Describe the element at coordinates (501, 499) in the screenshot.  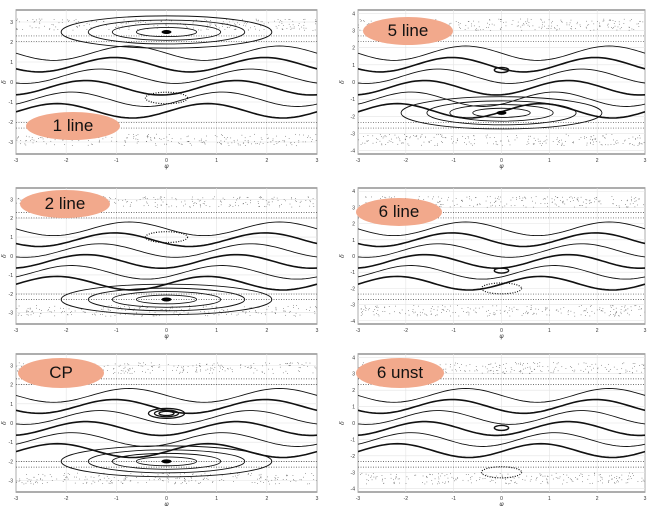
I see `x-tick-label: 0` at that location.